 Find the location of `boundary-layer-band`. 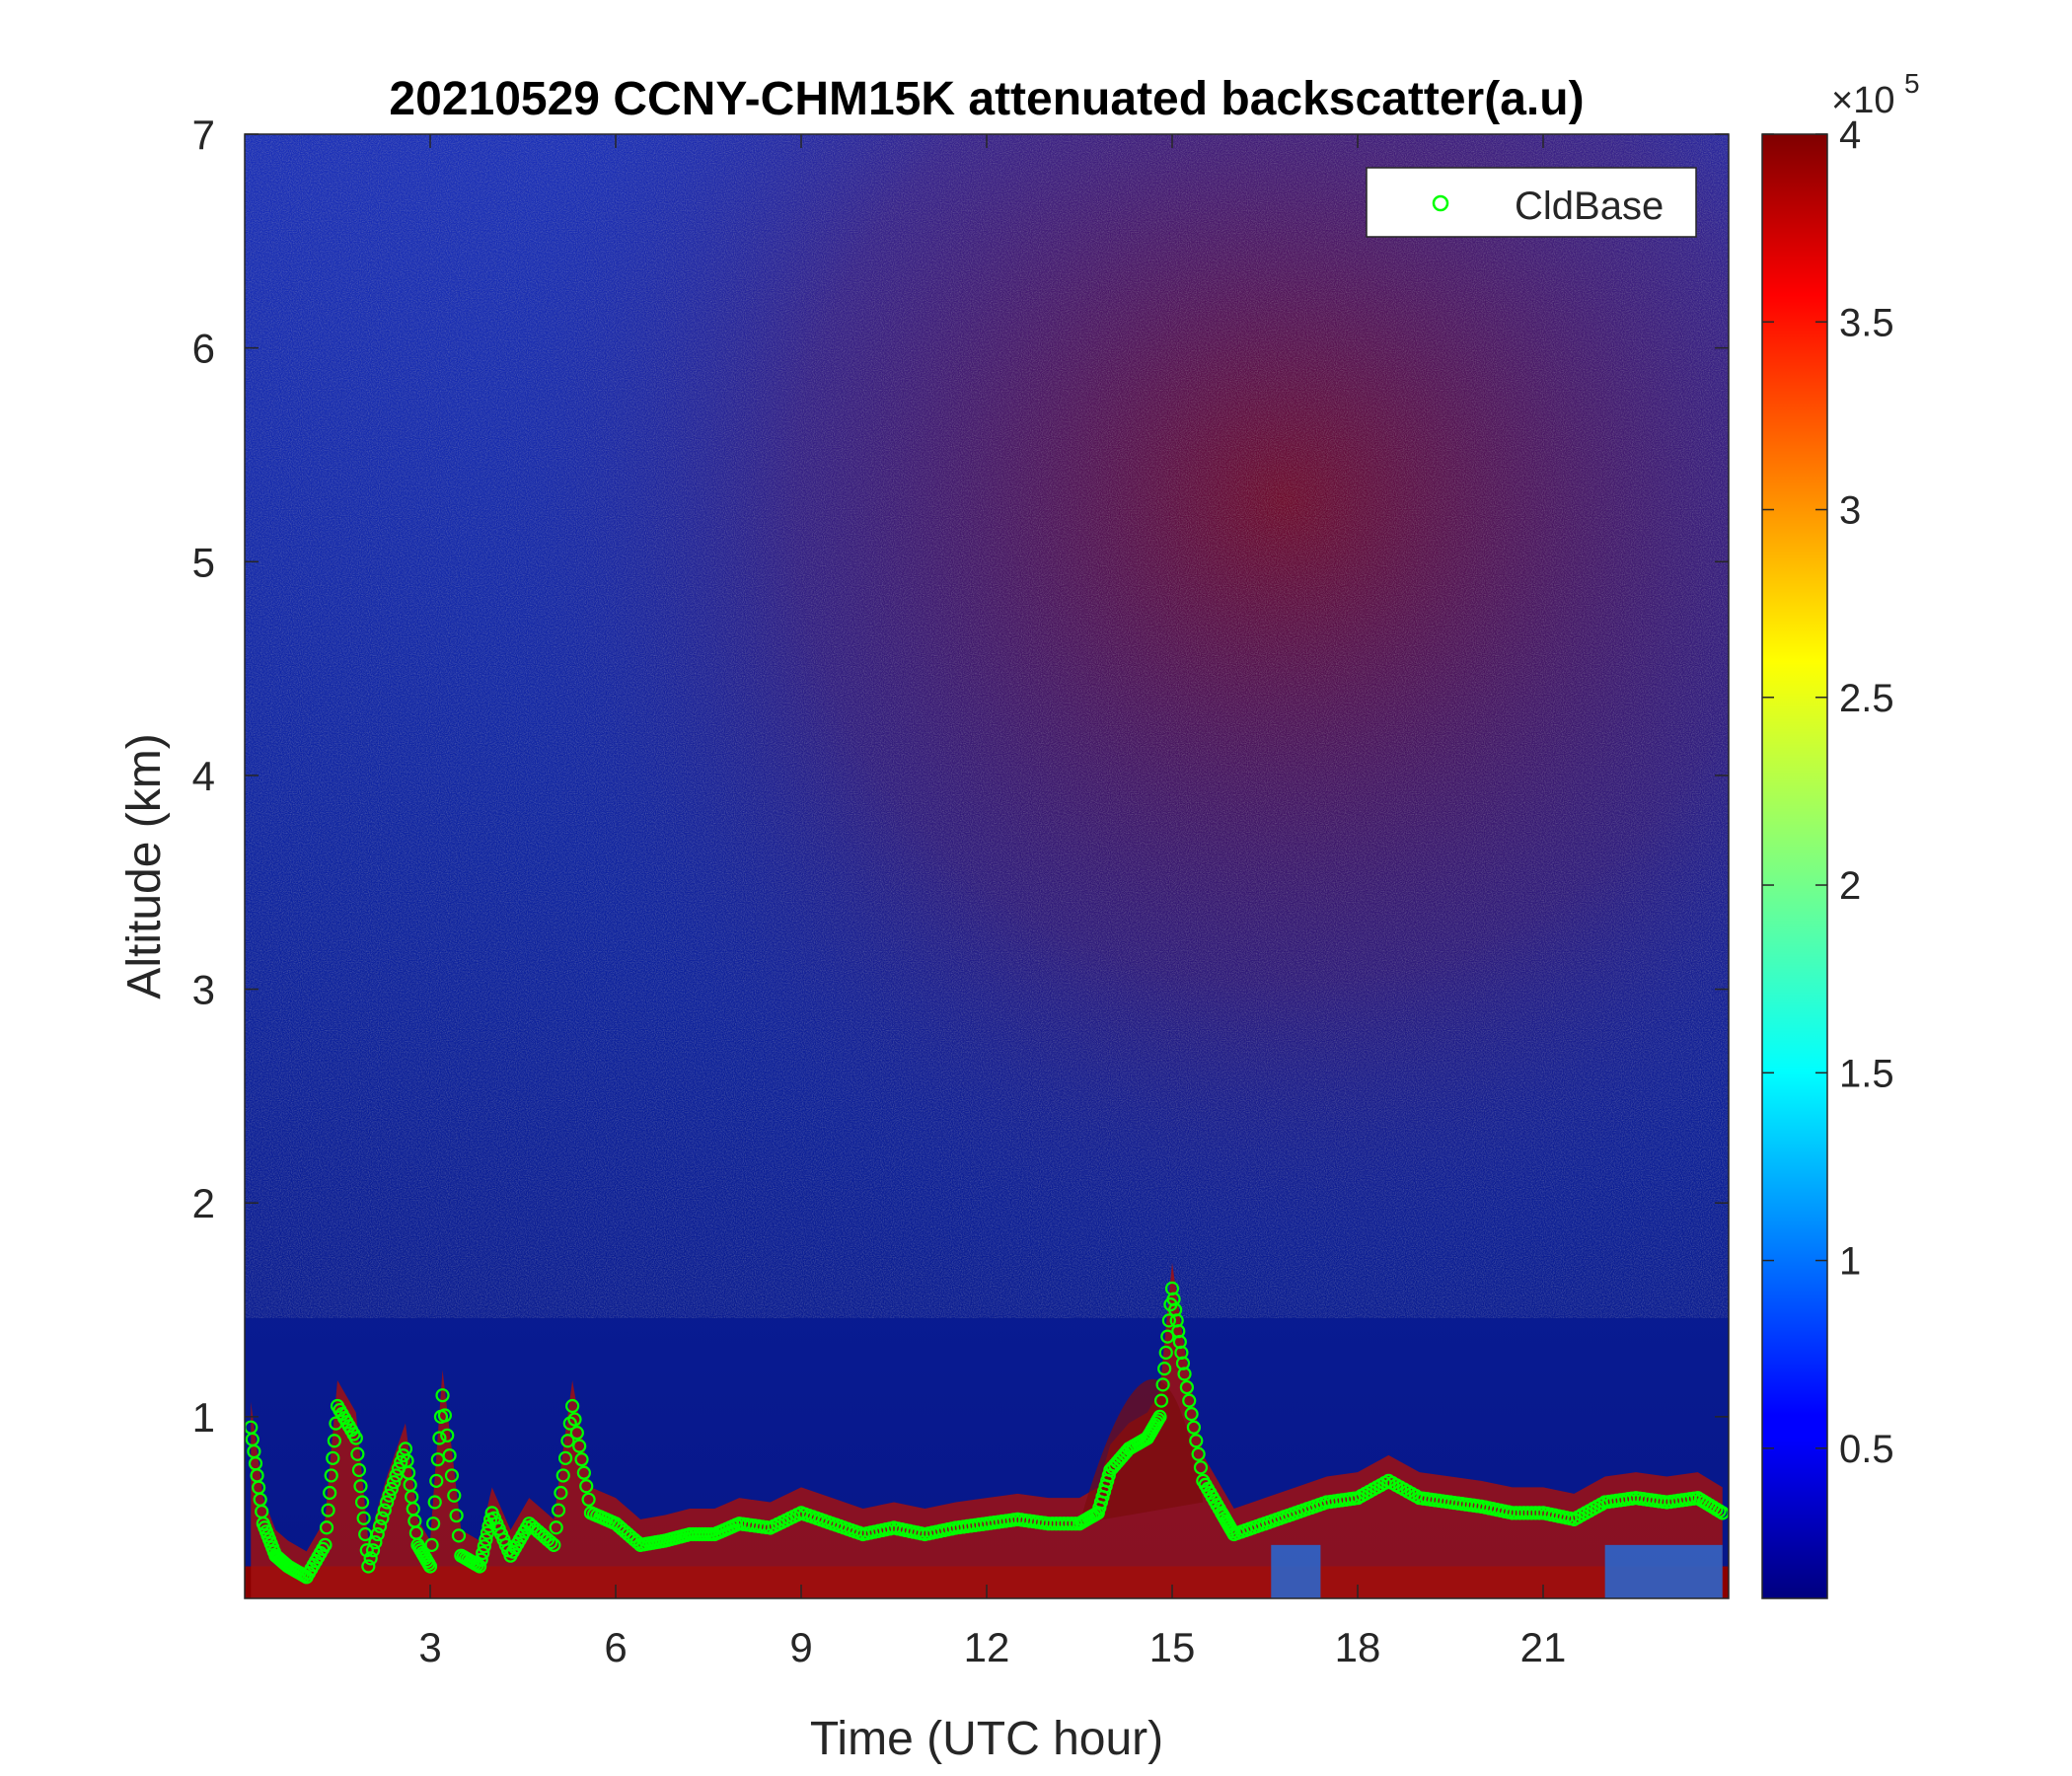

boundary-layer-band is located at coordinates (987, 1430).